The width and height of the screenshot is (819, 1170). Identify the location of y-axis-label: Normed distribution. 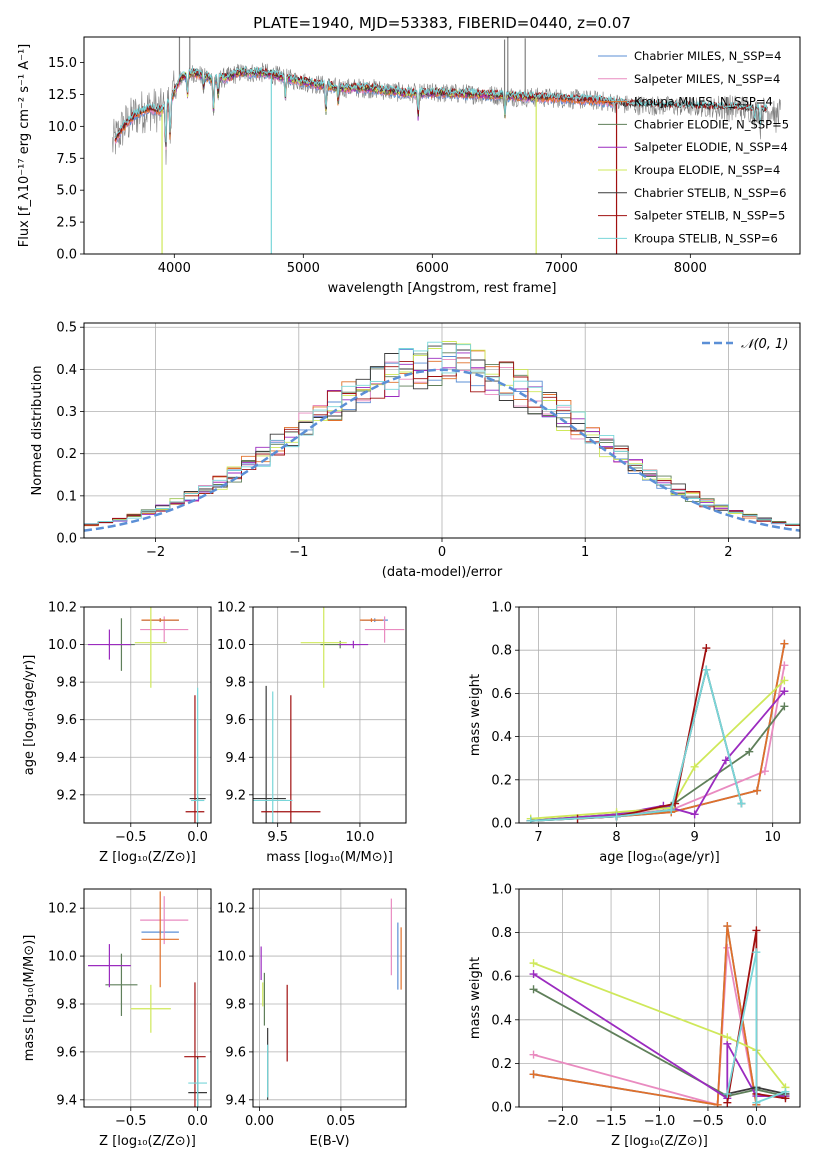
(37, 431).